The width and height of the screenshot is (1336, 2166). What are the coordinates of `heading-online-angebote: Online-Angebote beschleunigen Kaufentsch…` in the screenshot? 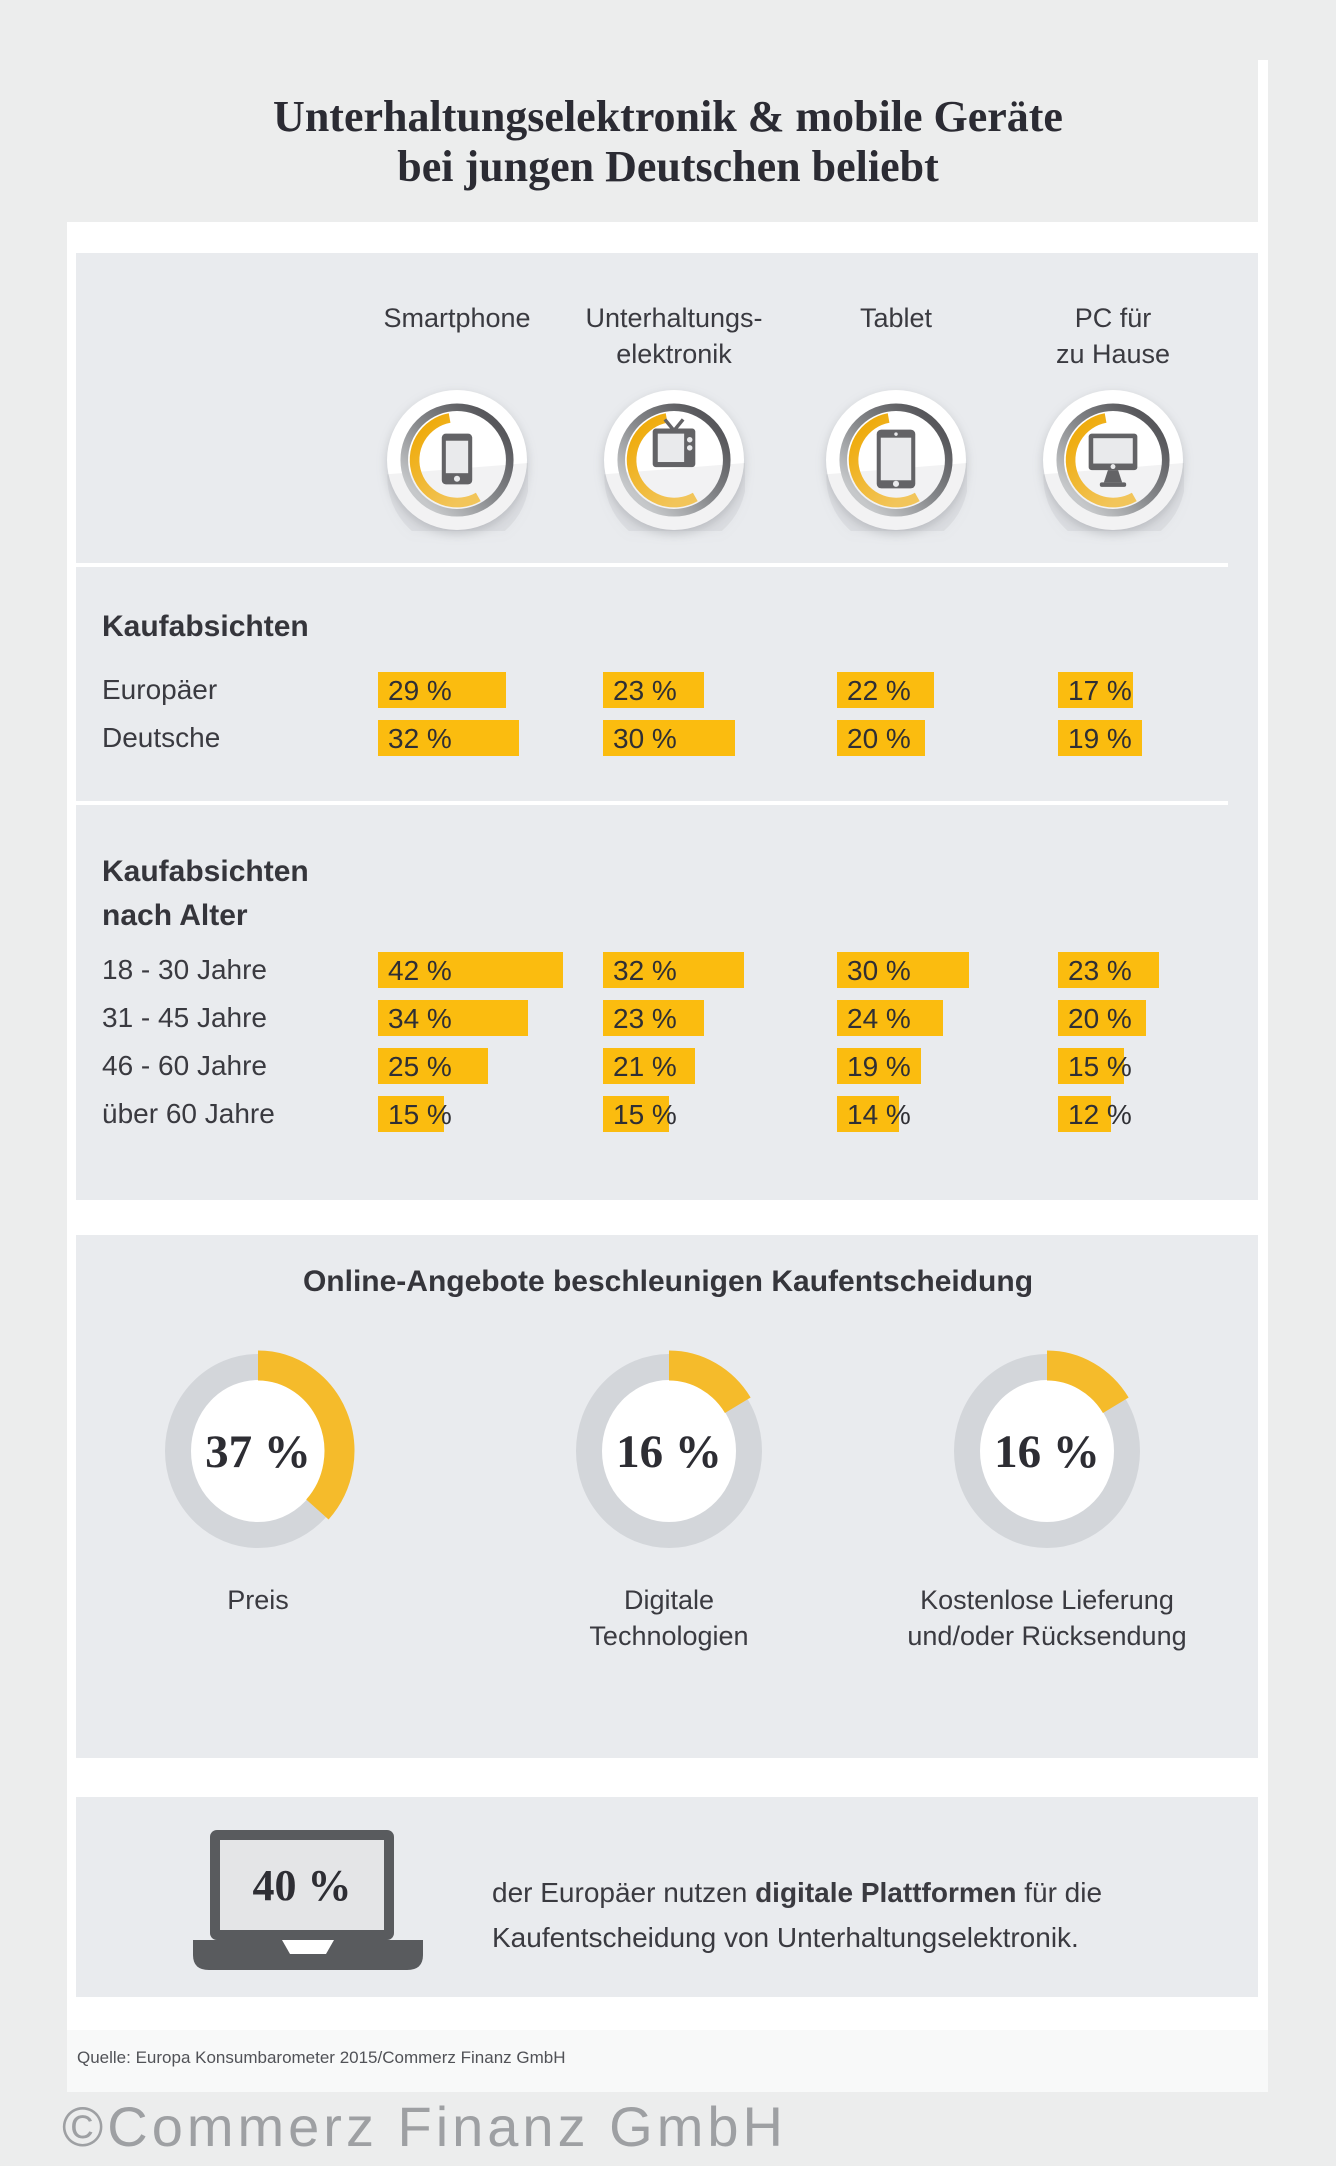 It's located at (668, 1281).